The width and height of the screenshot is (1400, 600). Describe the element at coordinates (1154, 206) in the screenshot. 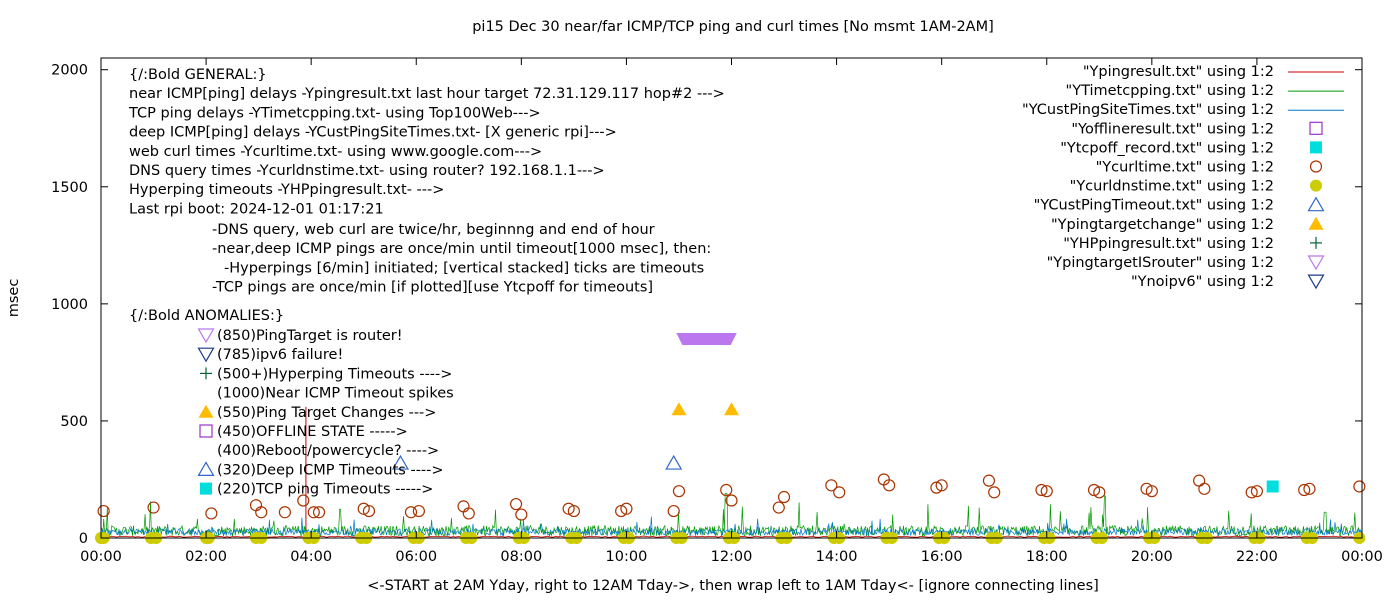

I see `legend-label: "YCustPingTimeout.txt" using 1:2` at that location.